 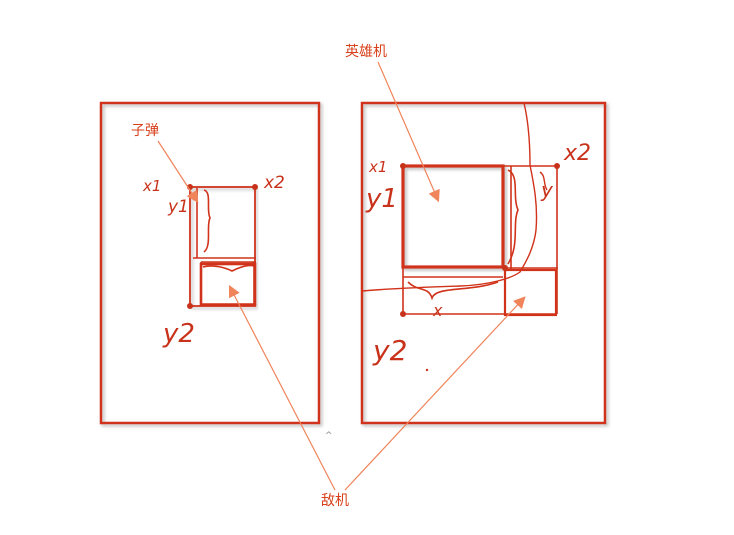 I want to click on hand-x2-right: x2, so click(x=577, y=153).